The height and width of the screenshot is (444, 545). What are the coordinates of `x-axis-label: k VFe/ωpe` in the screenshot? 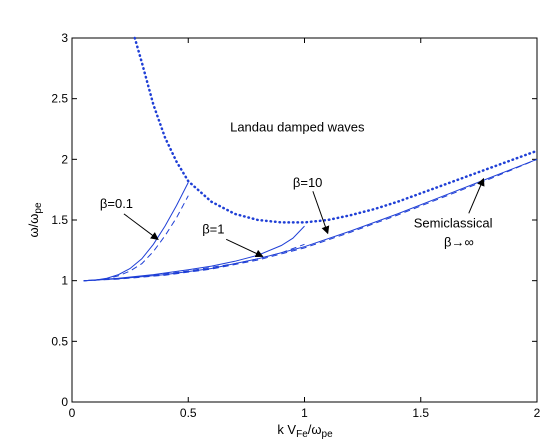 It's located at (305, 431).